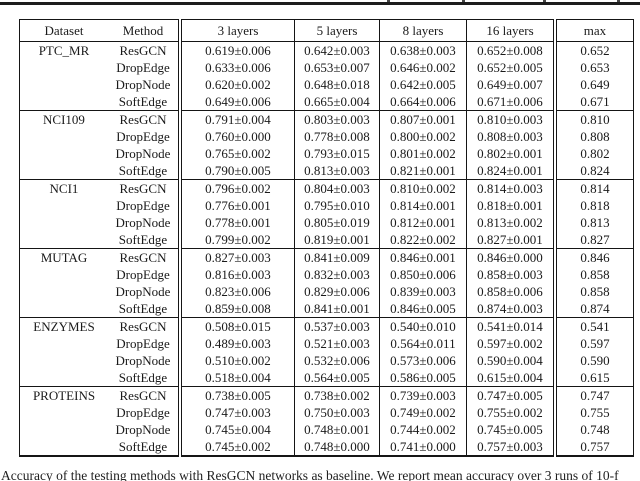  Describe the element at coordinates (423, 395) in the screenshot. I see `accuracy-value-cell: 0.739±0.003` at that location.